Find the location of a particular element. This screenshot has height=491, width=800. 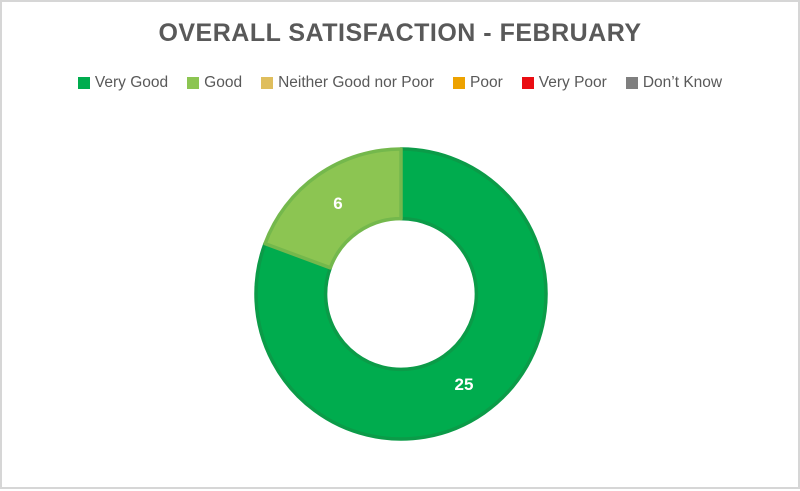

chart-title: OVERALL SATISFACTION - FEBRUARY is located at coordinates (400, 33).